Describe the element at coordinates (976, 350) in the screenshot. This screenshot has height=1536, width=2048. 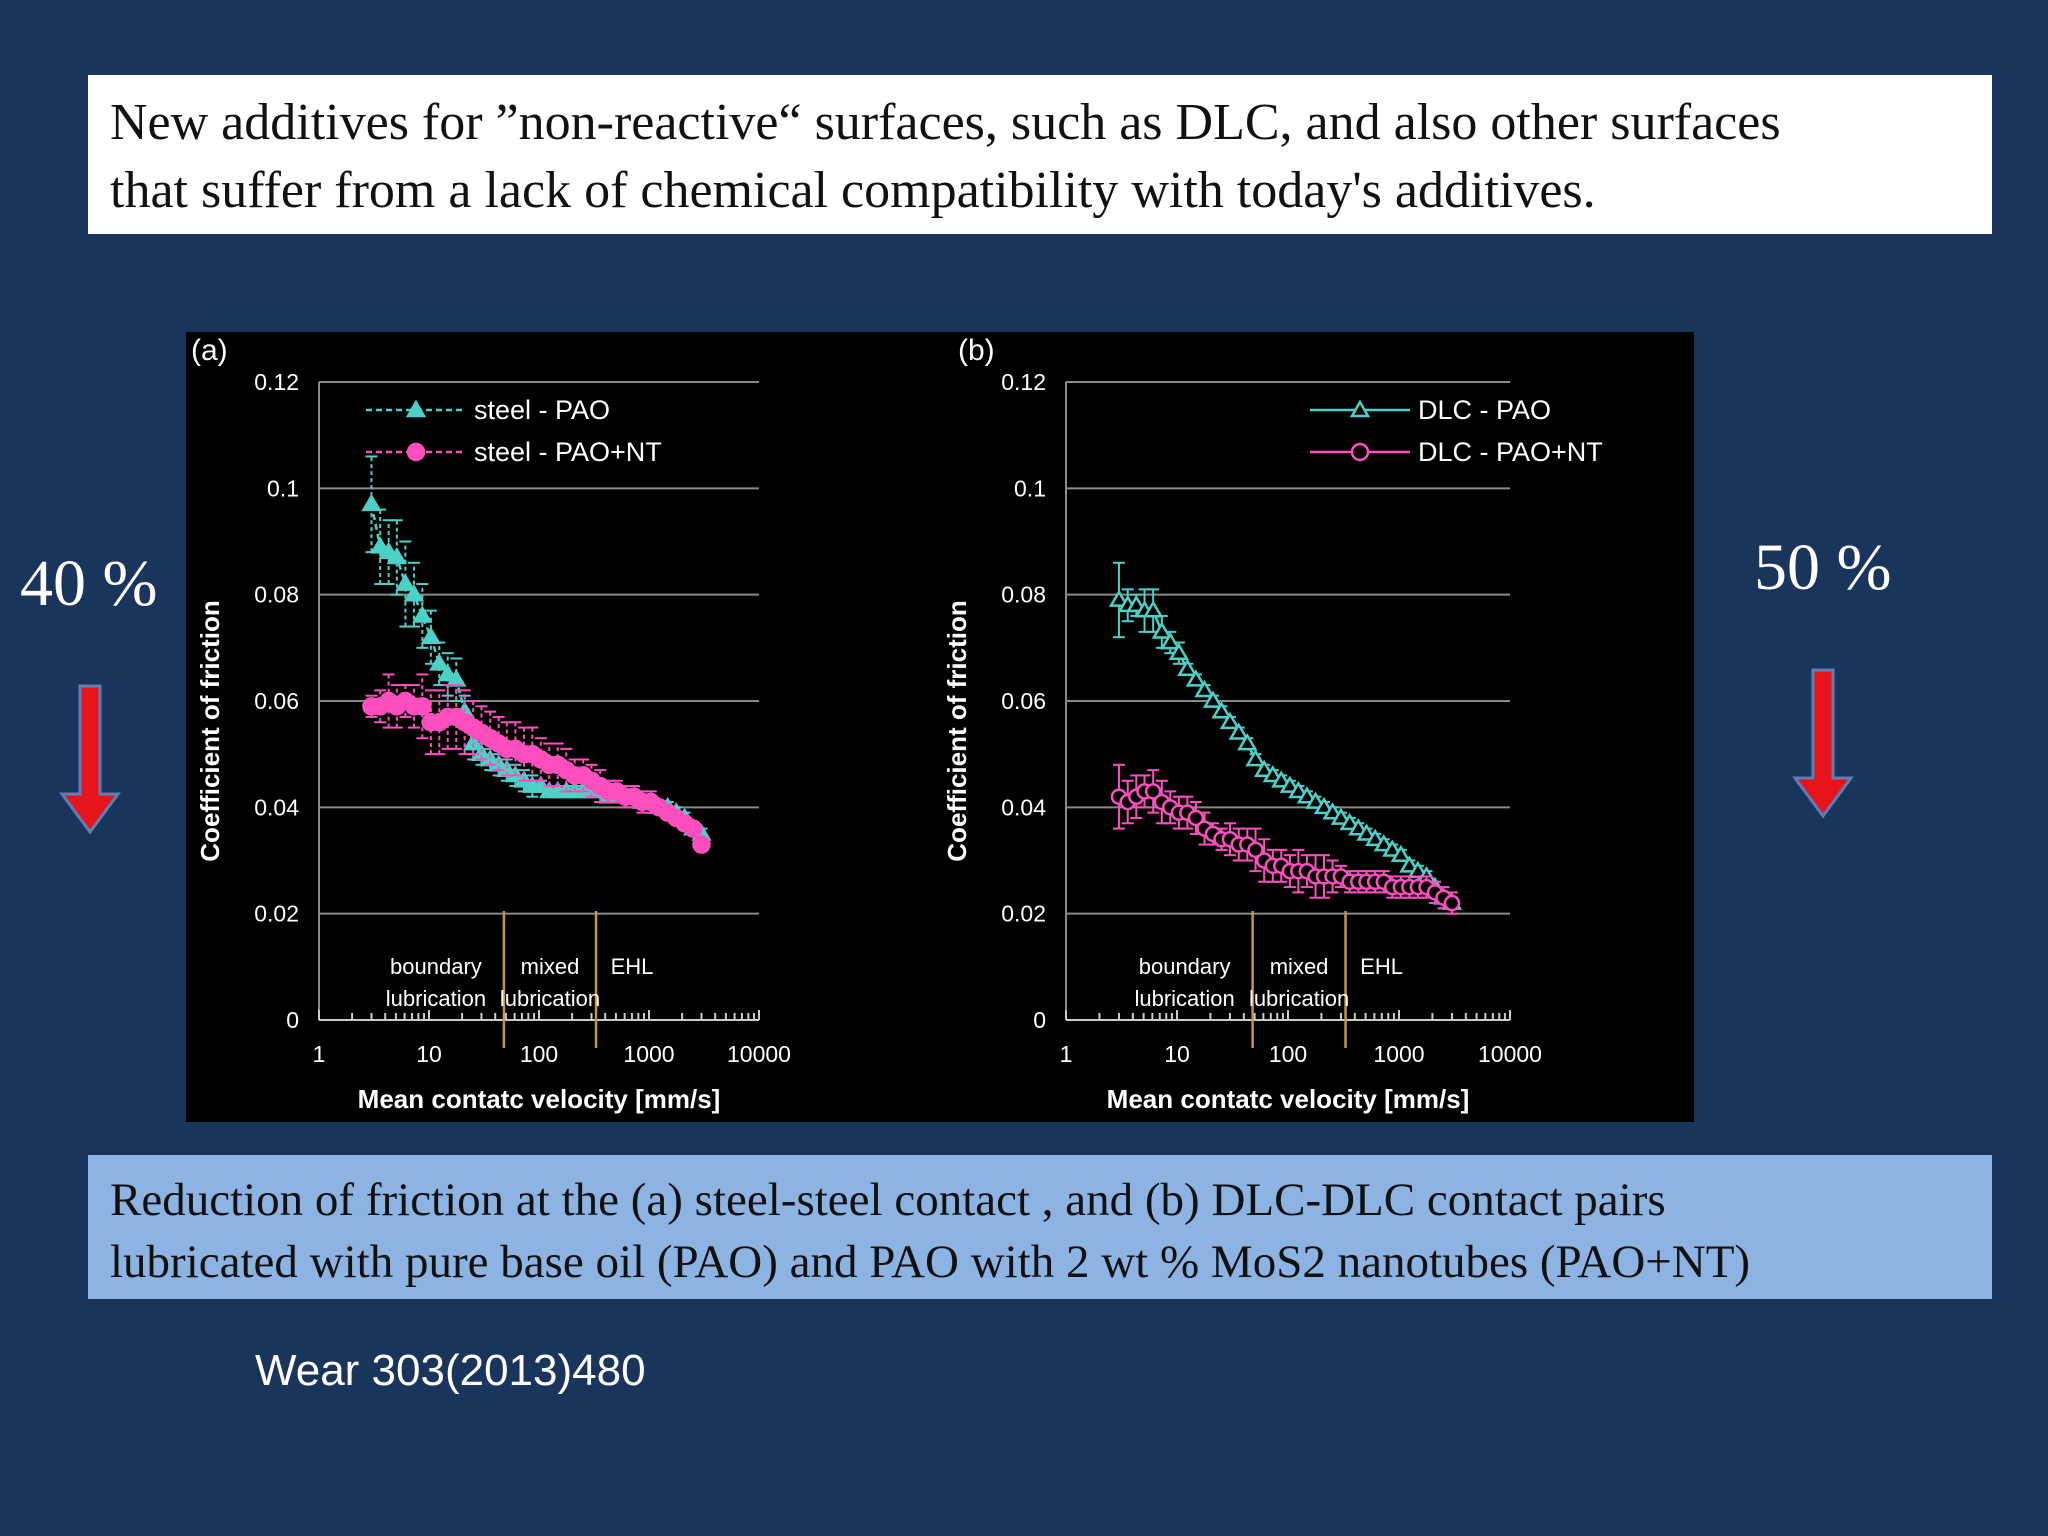
I see `panel-label: (b)` at that location.